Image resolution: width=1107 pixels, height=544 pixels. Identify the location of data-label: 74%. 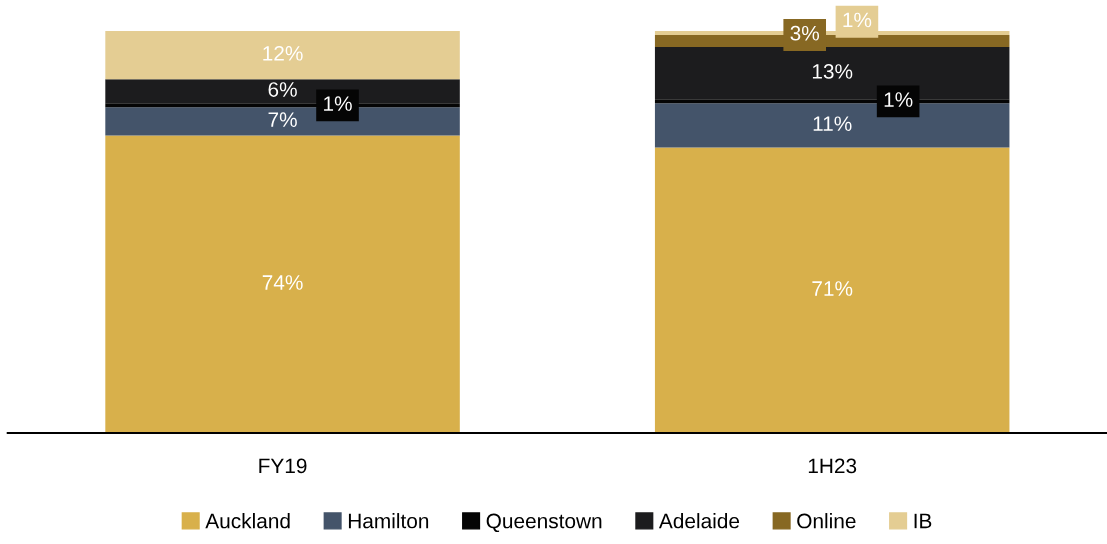
(282, 282).